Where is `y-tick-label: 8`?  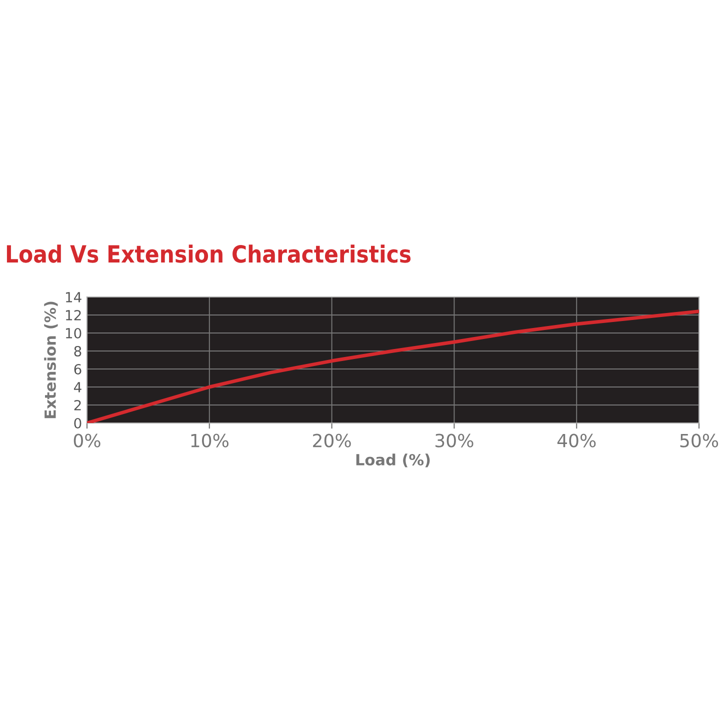 y-tick-label: 8 is located at coordinates (78, 351).